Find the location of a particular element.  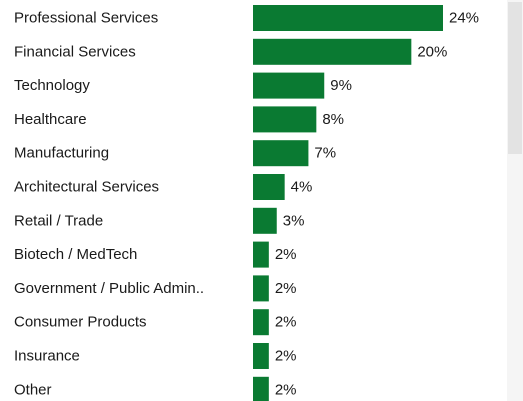

value-label-technology: 9% is located at coordinates (341, 85).